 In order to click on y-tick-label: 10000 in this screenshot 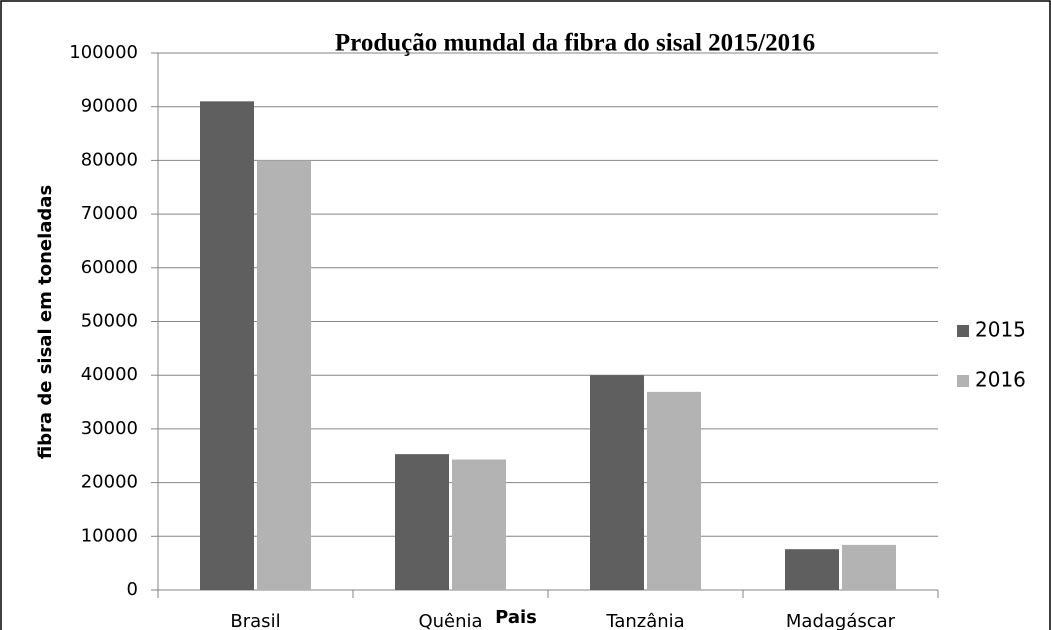, I will do `click(109, 535)`.